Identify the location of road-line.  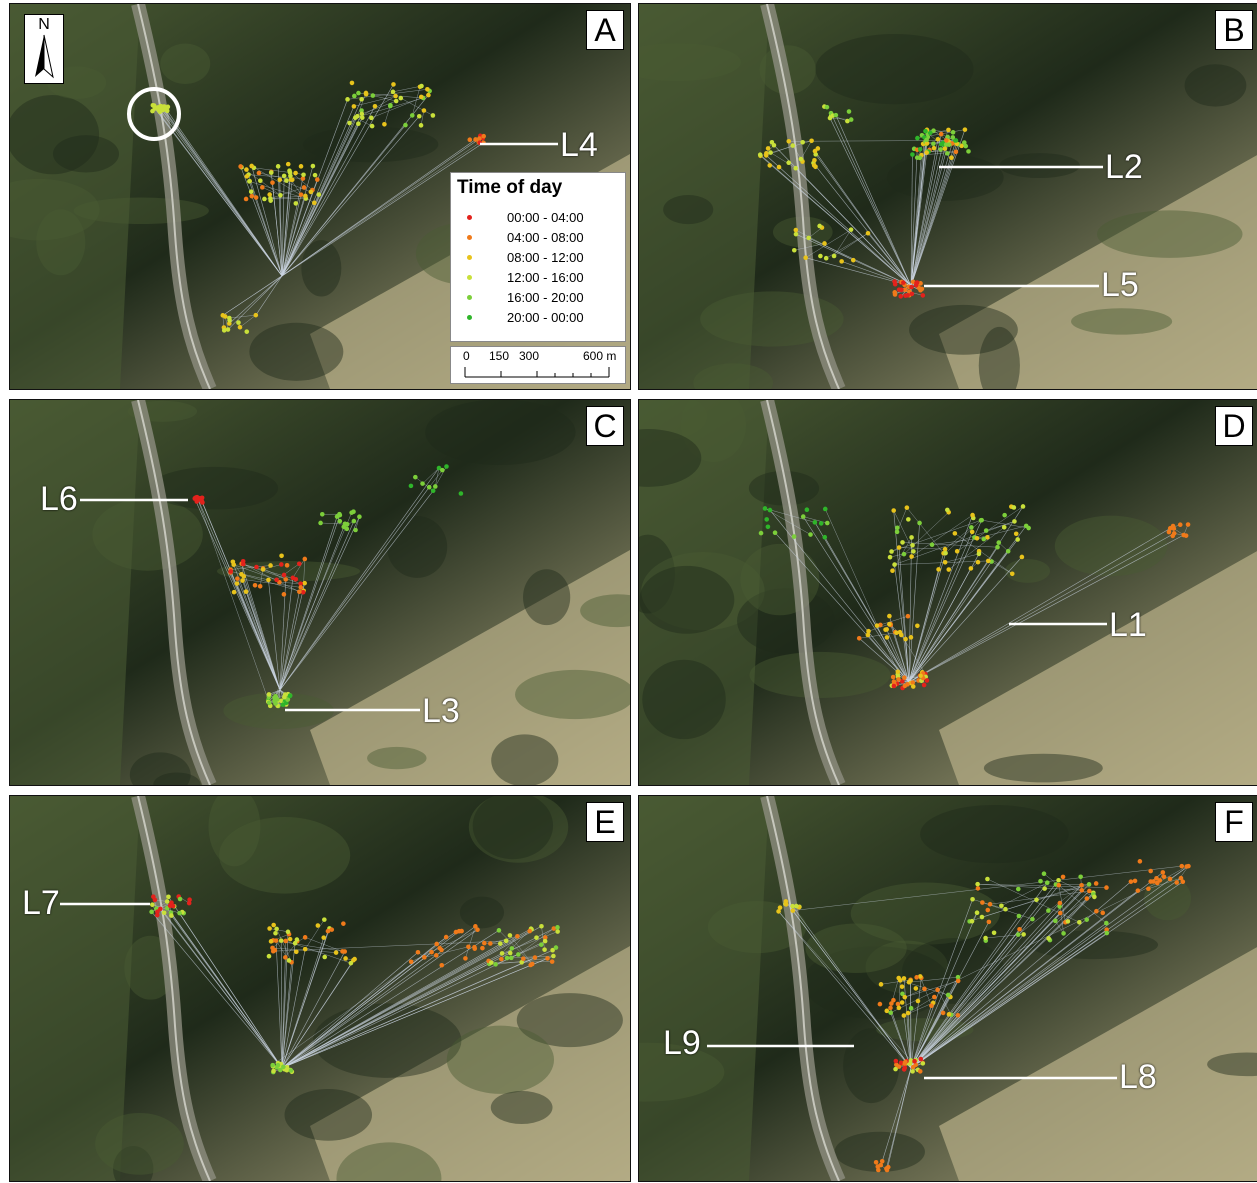
(803, 196).